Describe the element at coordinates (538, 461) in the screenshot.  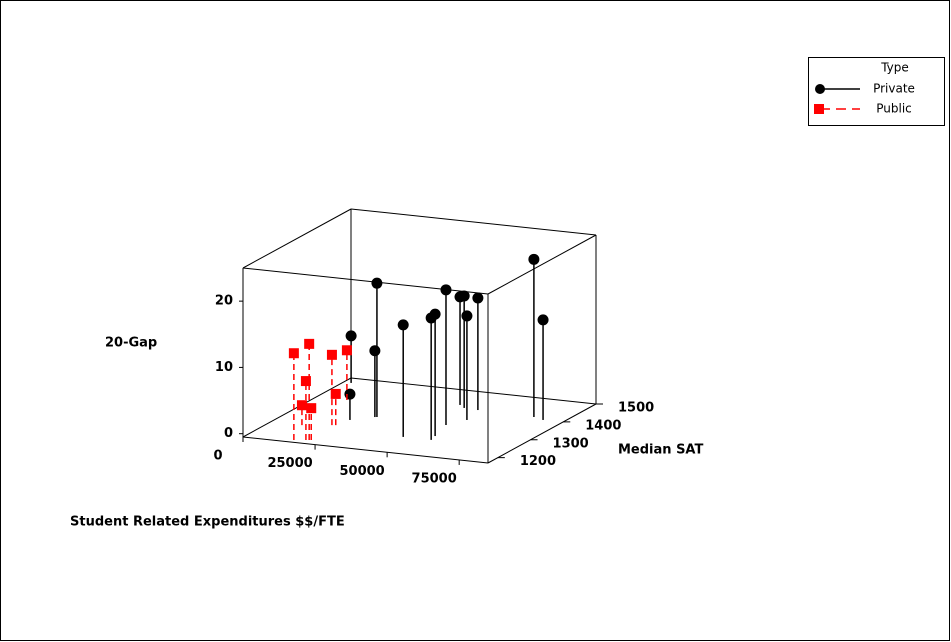
I see `y-tick-label: 1200` at that location.